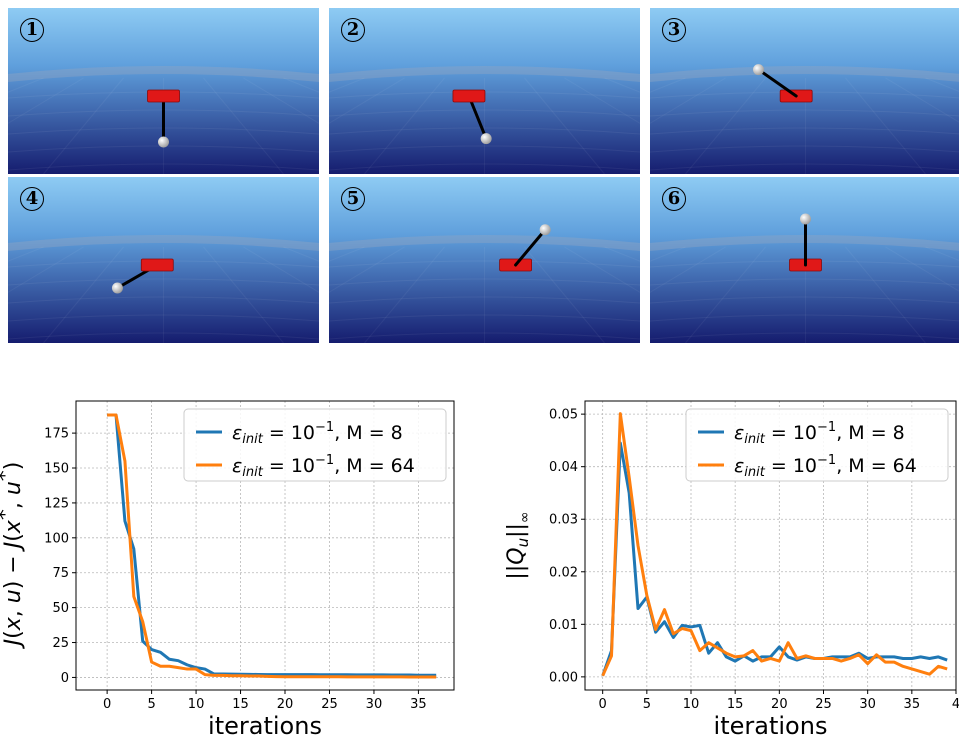  I want to click on x-axis-label: iterations, so click(265, 723).